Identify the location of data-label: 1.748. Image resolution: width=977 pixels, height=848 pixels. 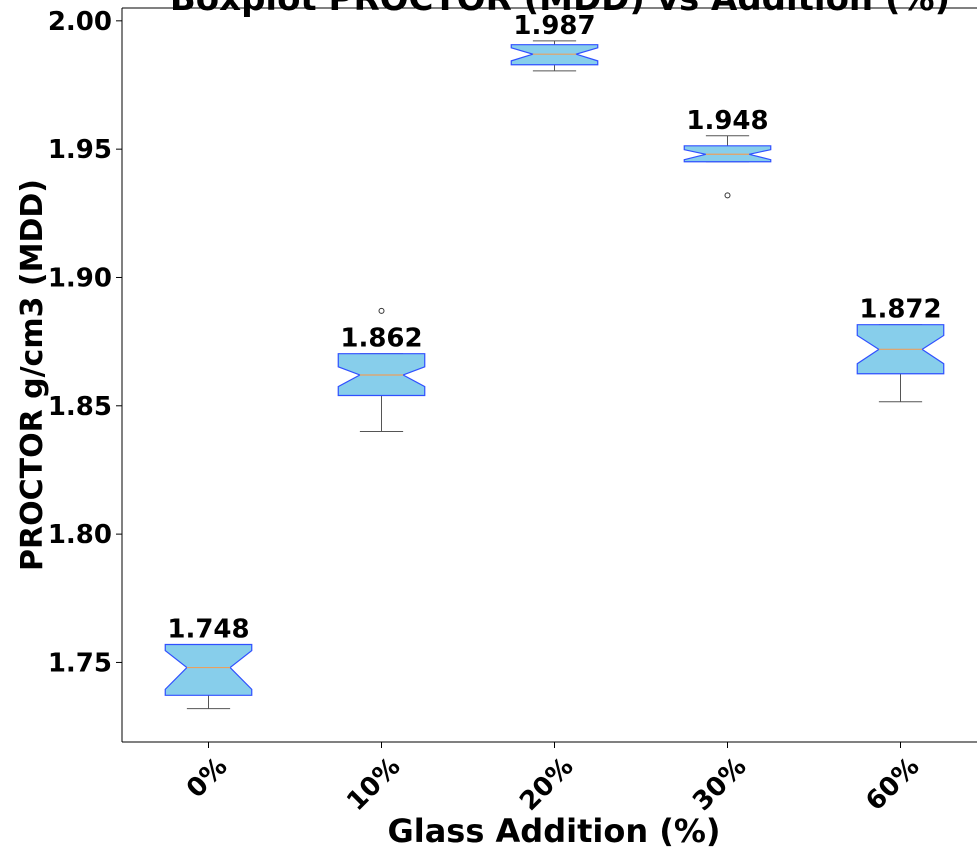
(208, 629).